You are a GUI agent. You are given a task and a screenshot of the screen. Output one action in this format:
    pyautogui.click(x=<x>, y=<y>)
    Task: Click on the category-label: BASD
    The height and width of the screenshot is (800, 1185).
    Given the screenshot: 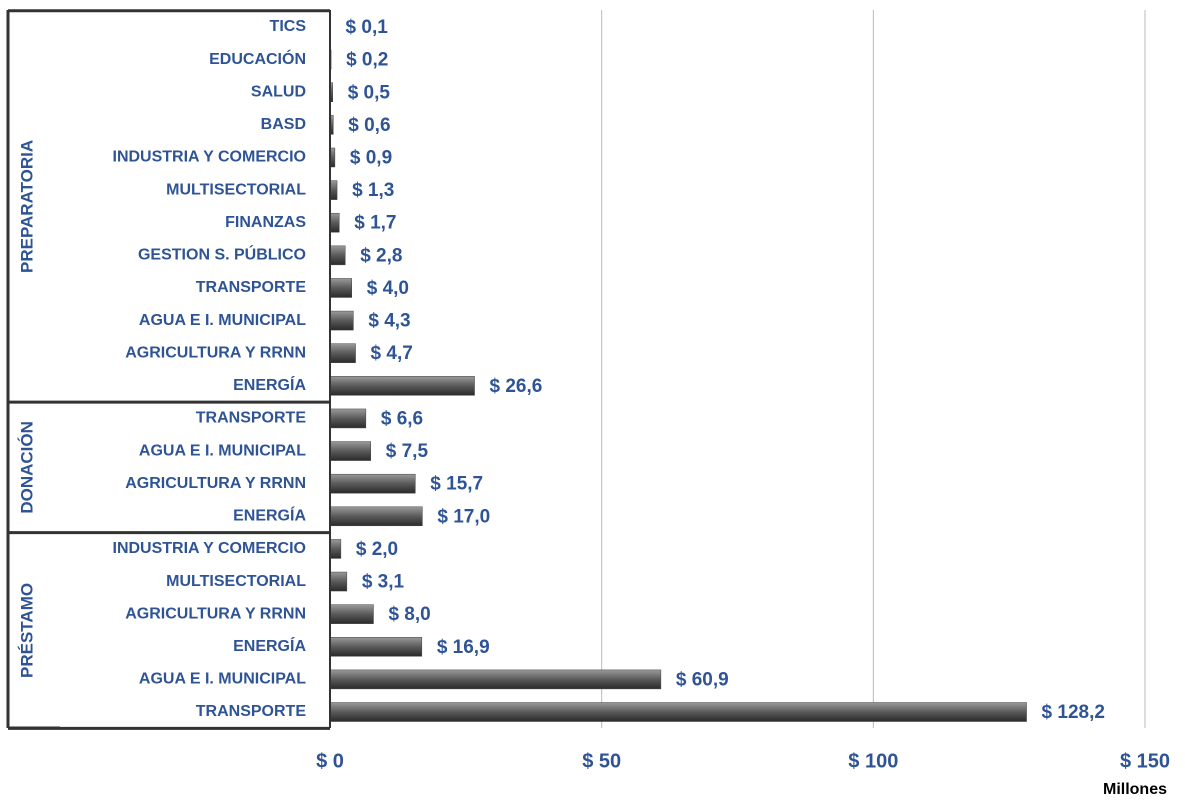 What is the action you would take?
    pyautogui.click(x=283, y=124)
    